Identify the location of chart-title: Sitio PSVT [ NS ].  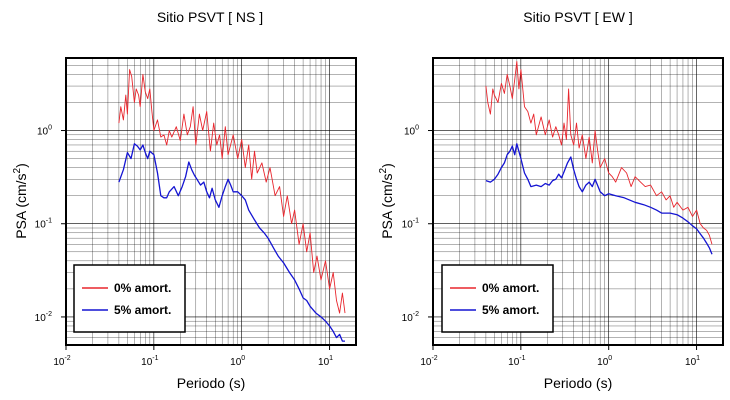
(210, 17).